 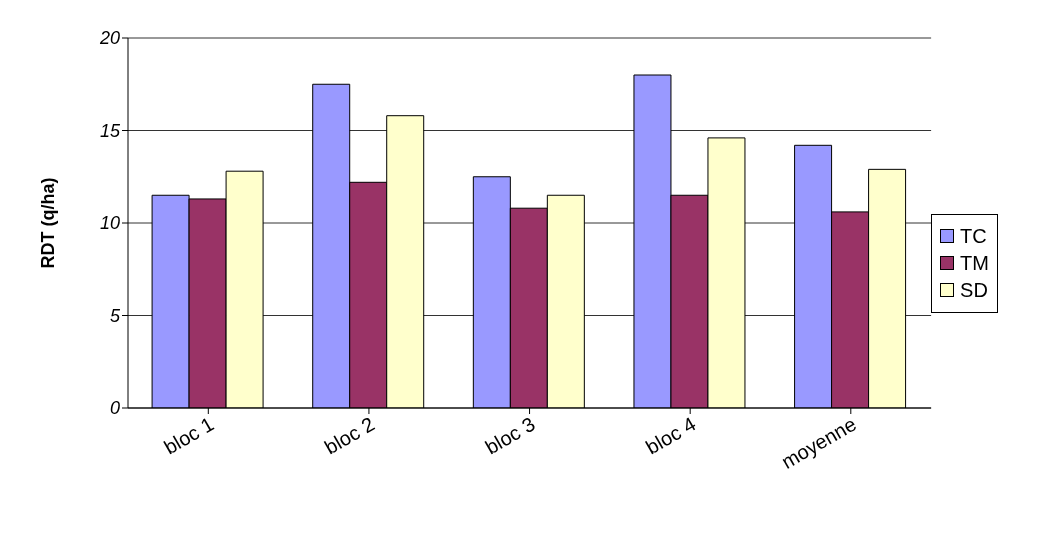 I want to click on x-tick-label: bloc 2, so click(x=349, y=435).